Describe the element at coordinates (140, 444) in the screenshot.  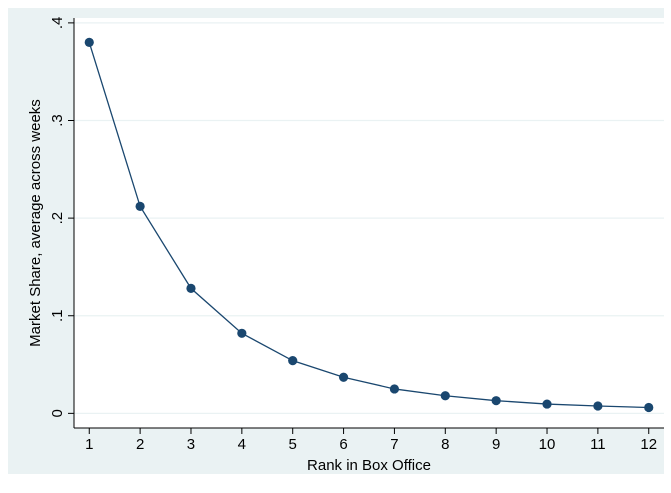
I see `x-tick-label: 2` at that location.